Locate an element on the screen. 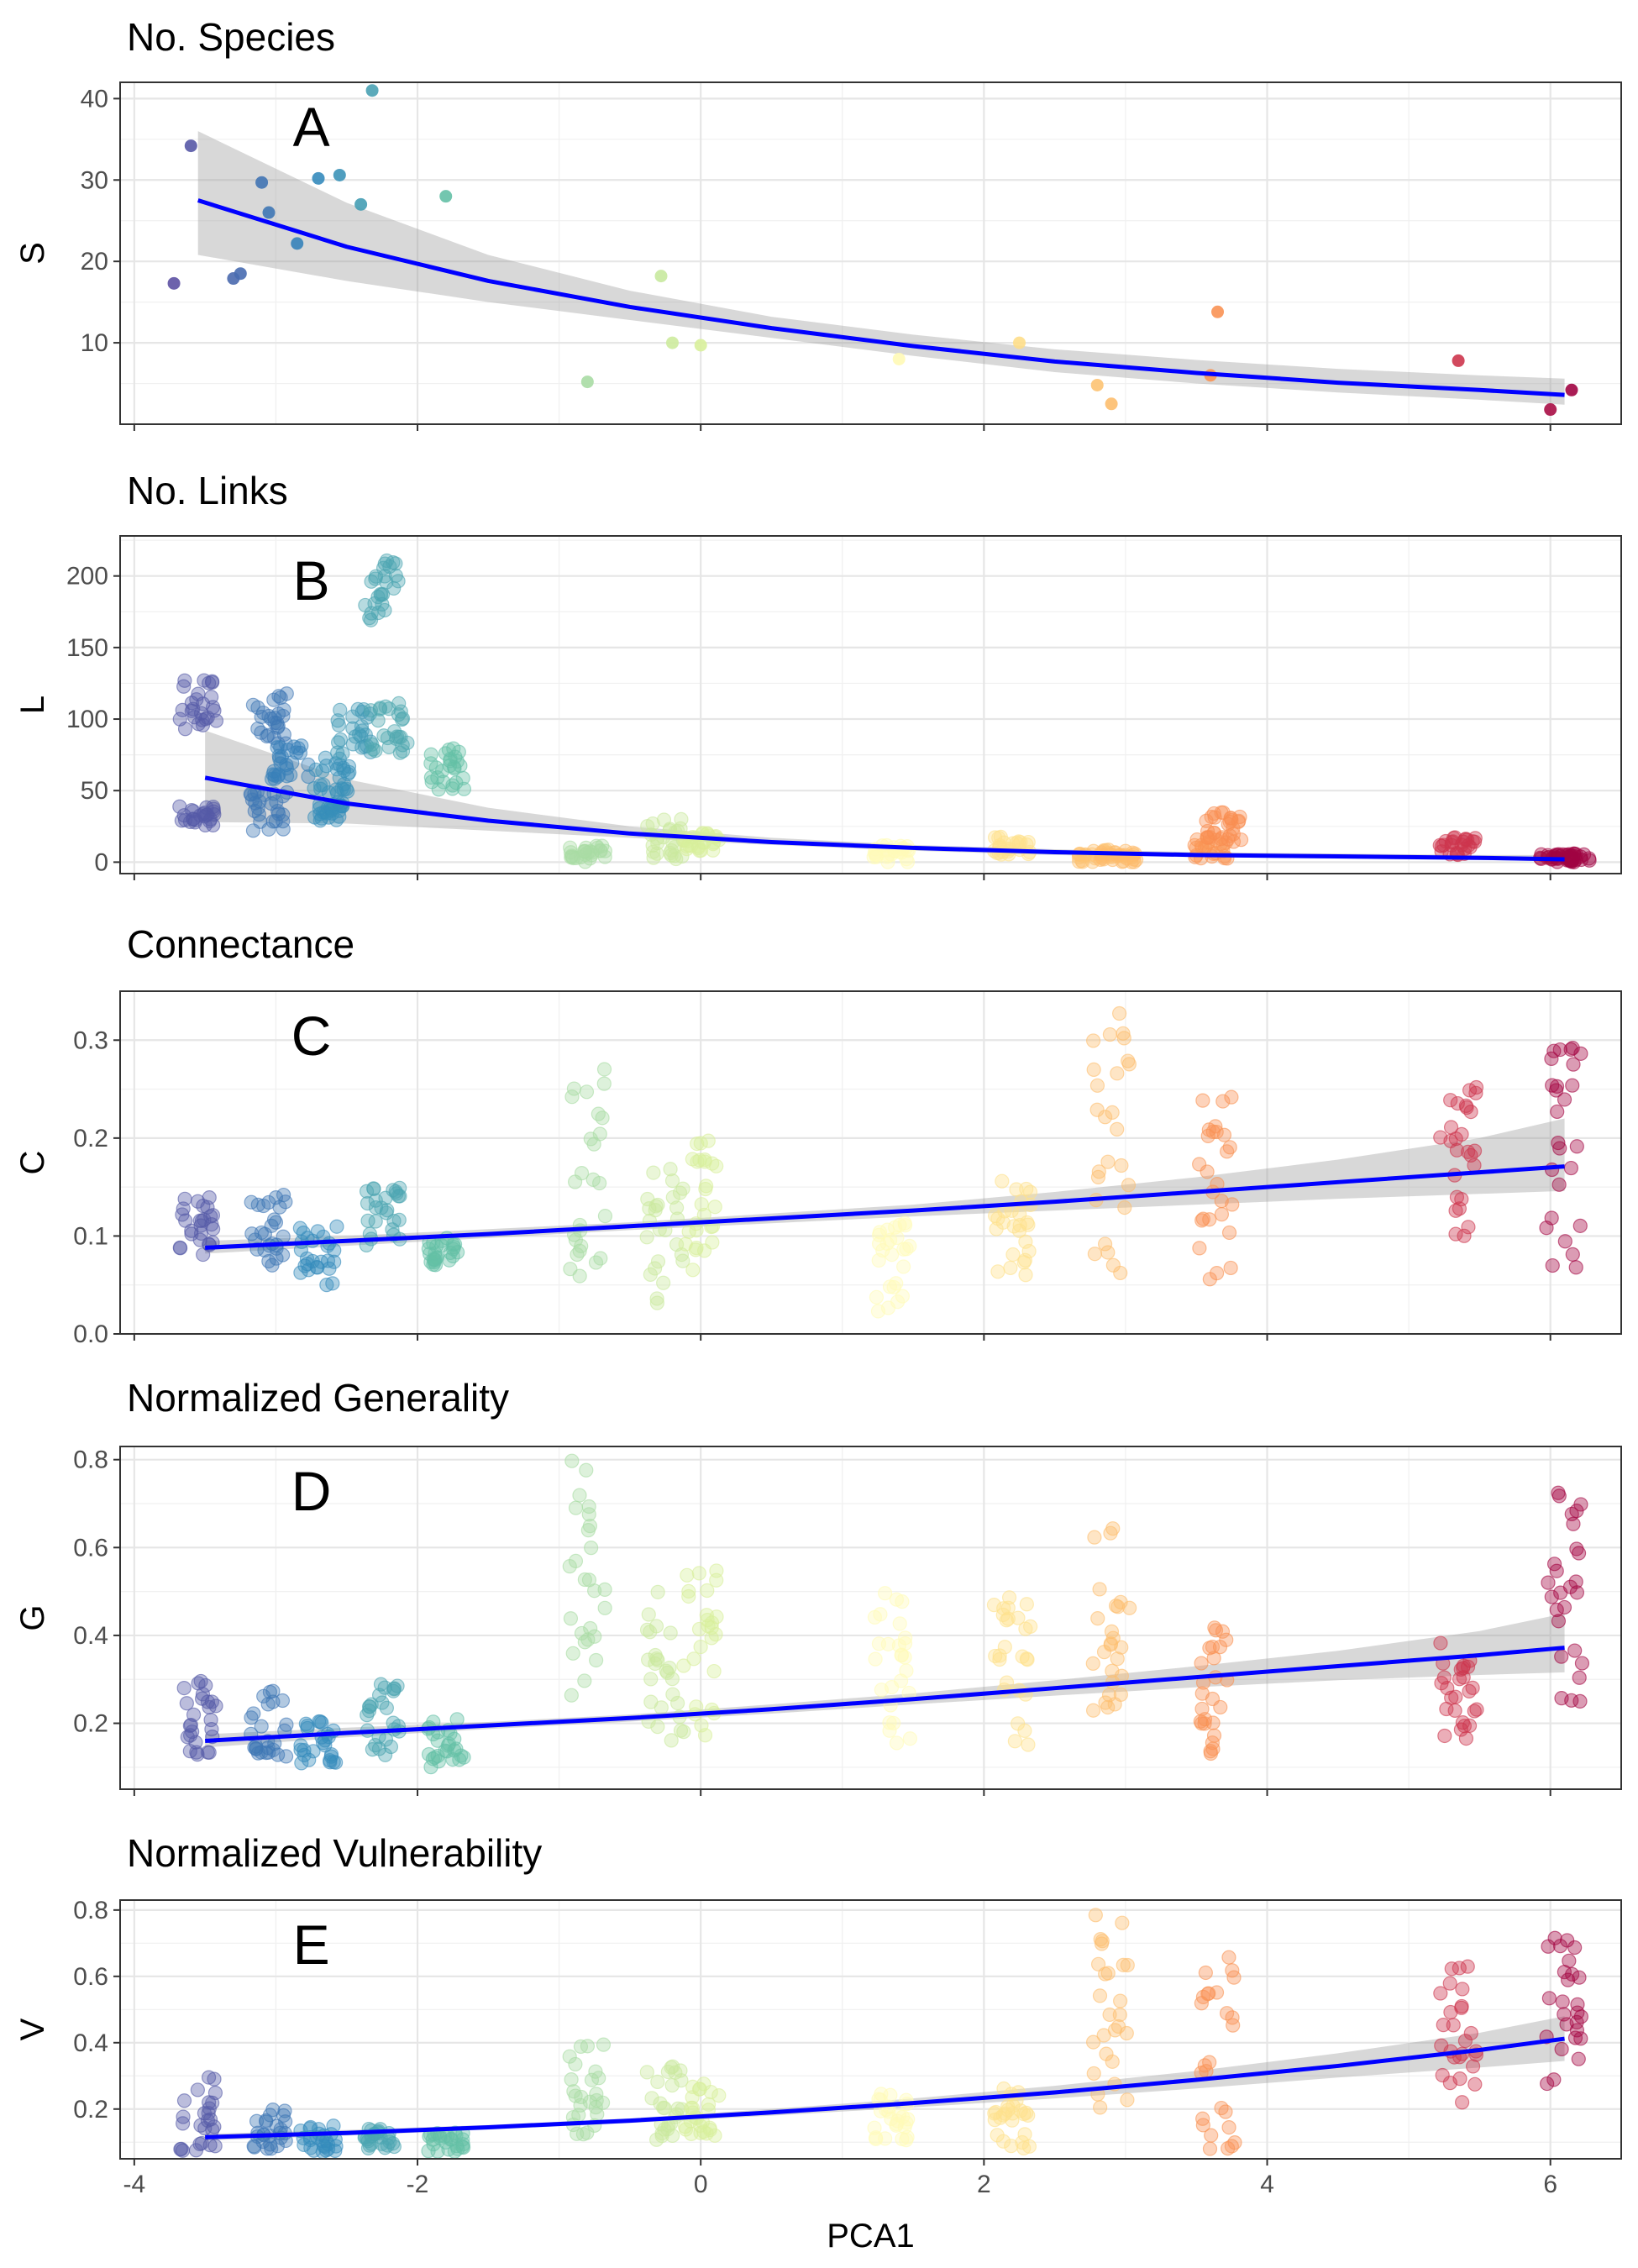  panel-background is located at coordinates (870, 2029).